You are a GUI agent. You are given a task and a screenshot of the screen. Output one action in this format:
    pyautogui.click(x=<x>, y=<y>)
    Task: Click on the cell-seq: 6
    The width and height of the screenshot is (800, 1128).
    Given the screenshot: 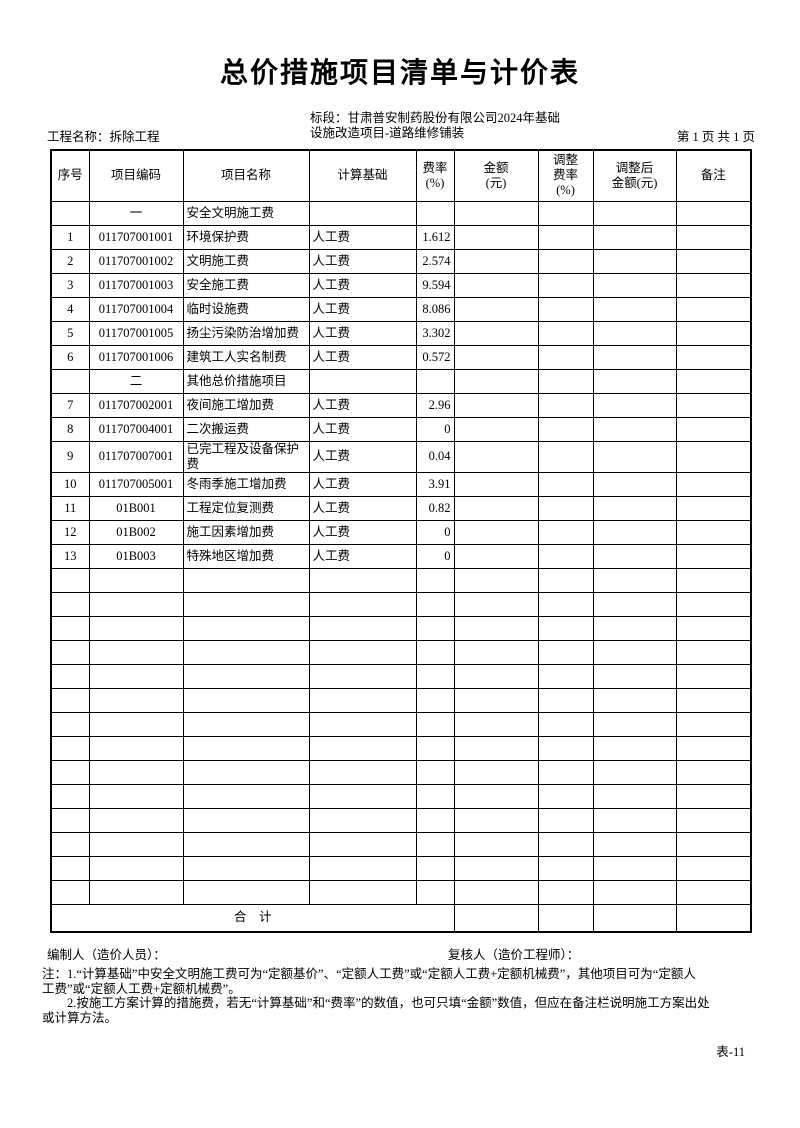 What is the action you would take?
    pyautogui.click(x=70, y=357)
    